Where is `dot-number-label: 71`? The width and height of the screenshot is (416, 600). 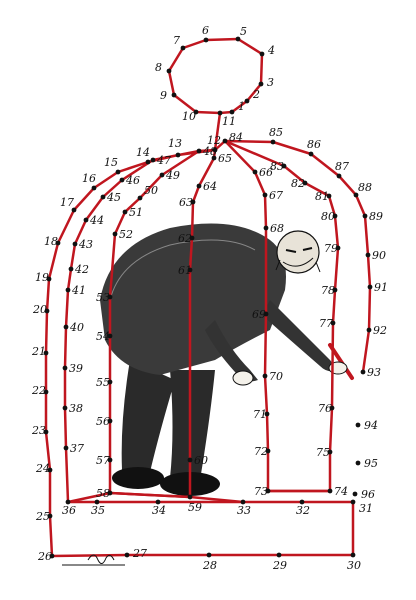 dot-number-label: 71 is located at coordinates (260, 414).